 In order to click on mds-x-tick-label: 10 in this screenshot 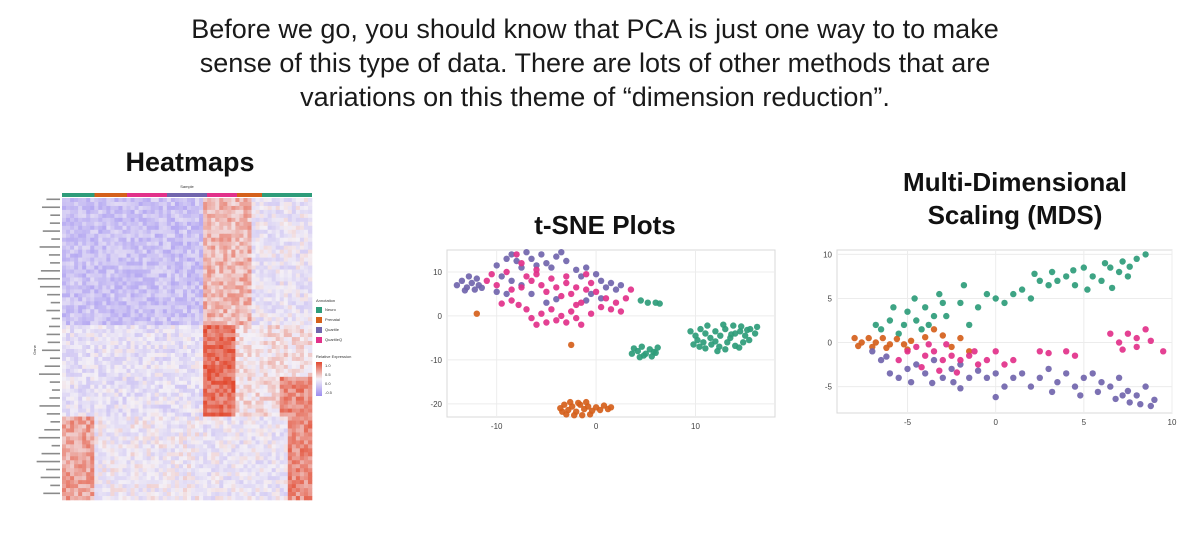, I will do `click(1172, 422)`.